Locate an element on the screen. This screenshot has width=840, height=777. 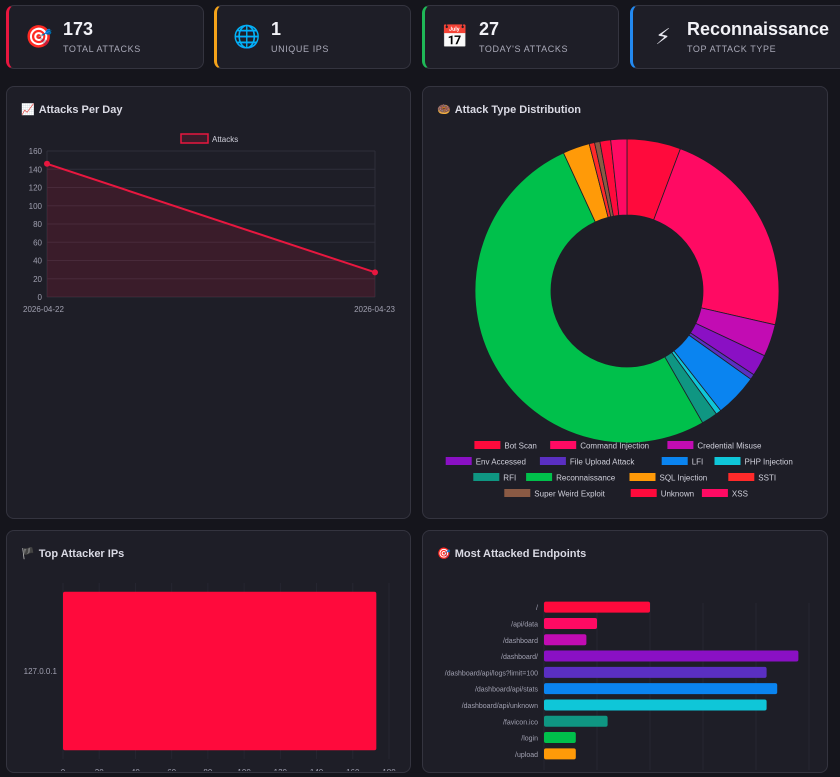
x-tick-label: 180 is located at coordinates (389, 769).